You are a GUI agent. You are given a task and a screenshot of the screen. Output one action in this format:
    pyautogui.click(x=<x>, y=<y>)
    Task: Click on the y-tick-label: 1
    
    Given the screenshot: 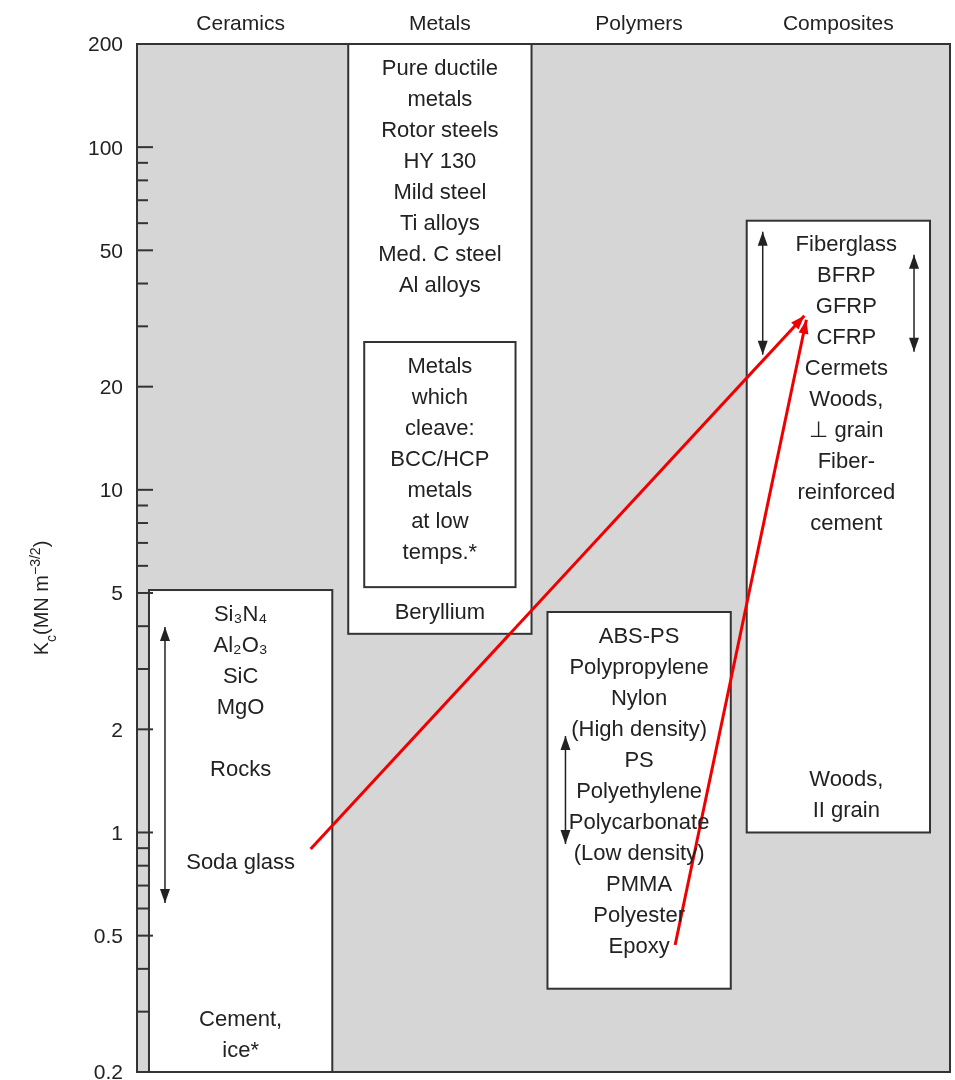 What is the action you would take?
    pyautogui.click(x=117, y=832)
    